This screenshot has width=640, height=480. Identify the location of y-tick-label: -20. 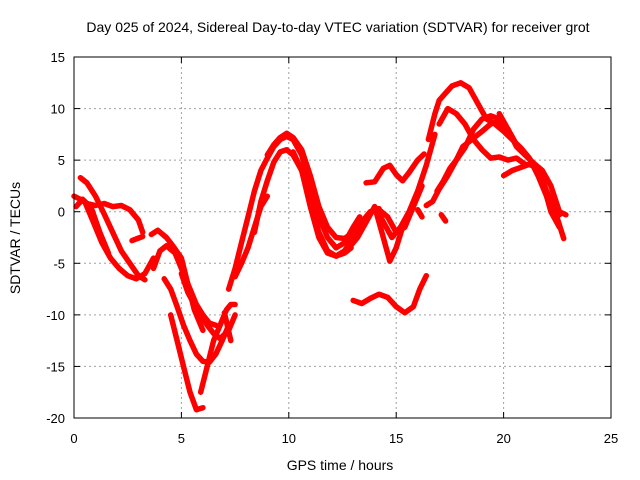
(55, 418).